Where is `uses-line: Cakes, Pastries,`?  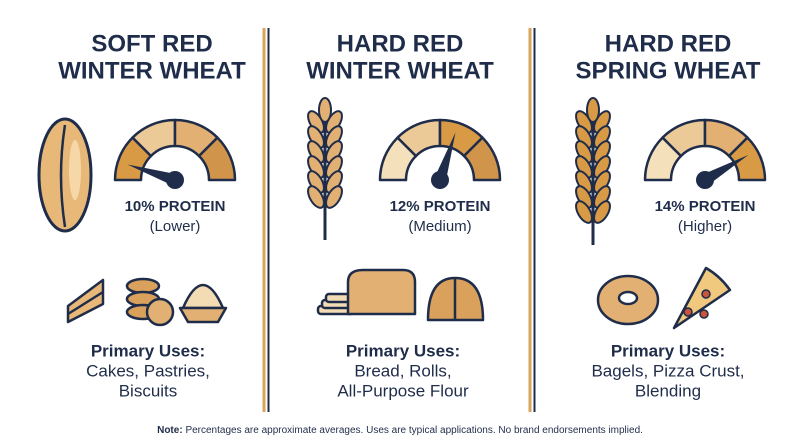 uses-line: Cakes, Pastries, is located at coordinates (148, 370).